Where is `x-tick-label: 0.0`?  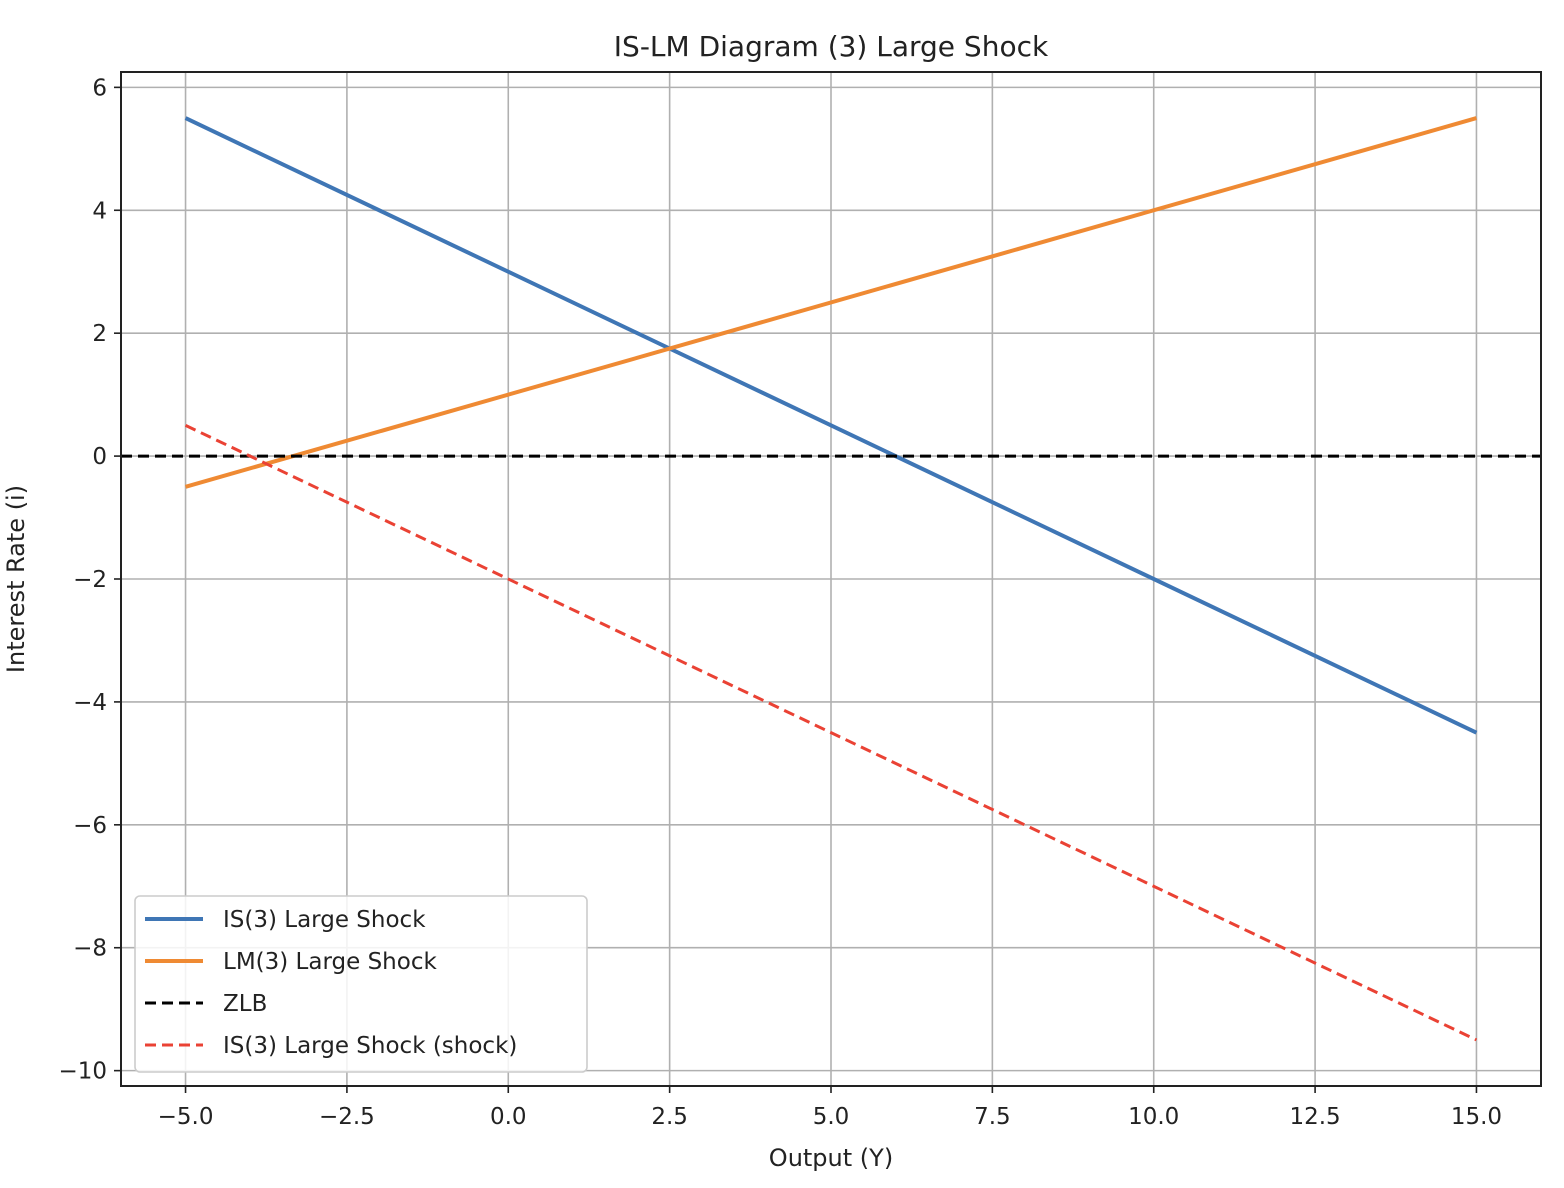 x-tick-label: 0.0 is located at coordinates (508, 1117).